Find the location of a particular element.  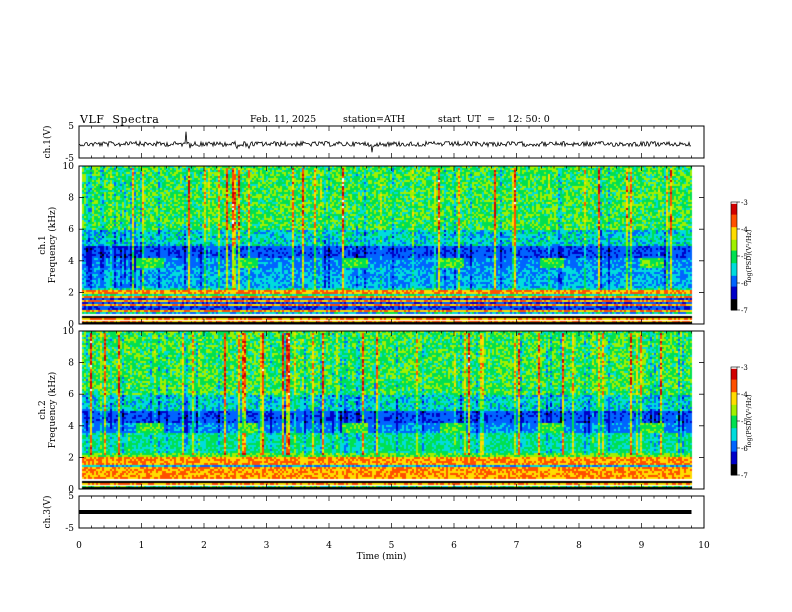

ytick-label: 0 is located at coordinates (71, 490).